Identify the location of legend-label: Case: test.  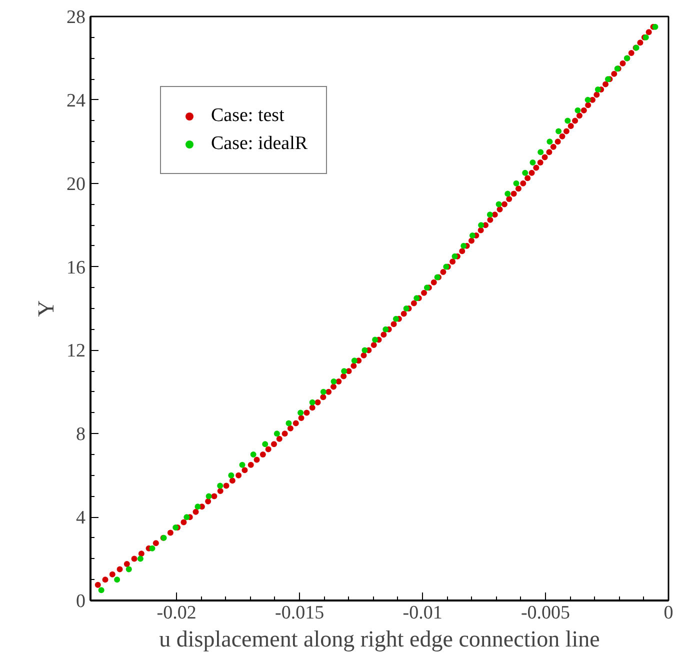
(247, 116).